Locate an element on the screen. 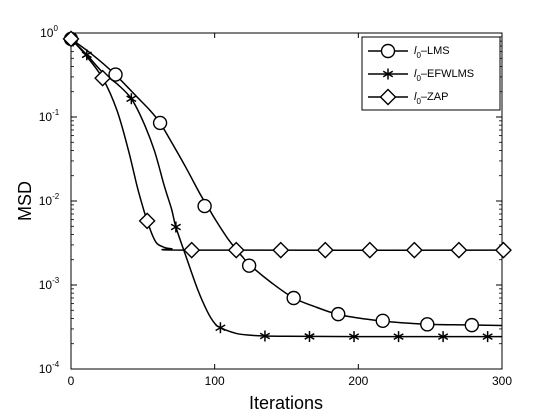  y-tick-label: 10⁻² is located at coordinates (49, 200).